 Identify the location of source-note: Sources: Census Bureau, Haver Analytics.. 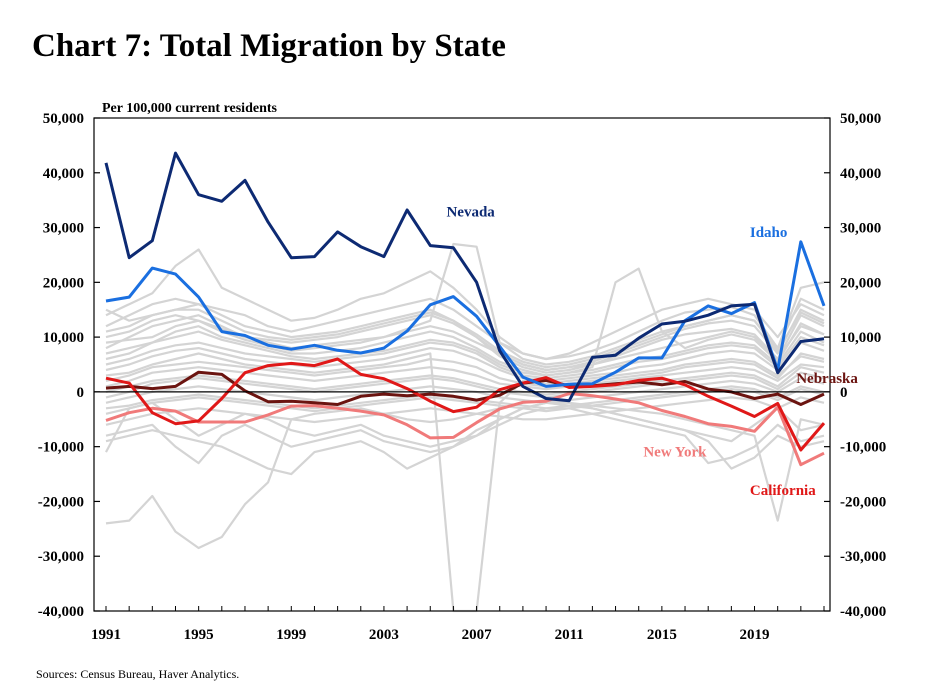
(138, 674).